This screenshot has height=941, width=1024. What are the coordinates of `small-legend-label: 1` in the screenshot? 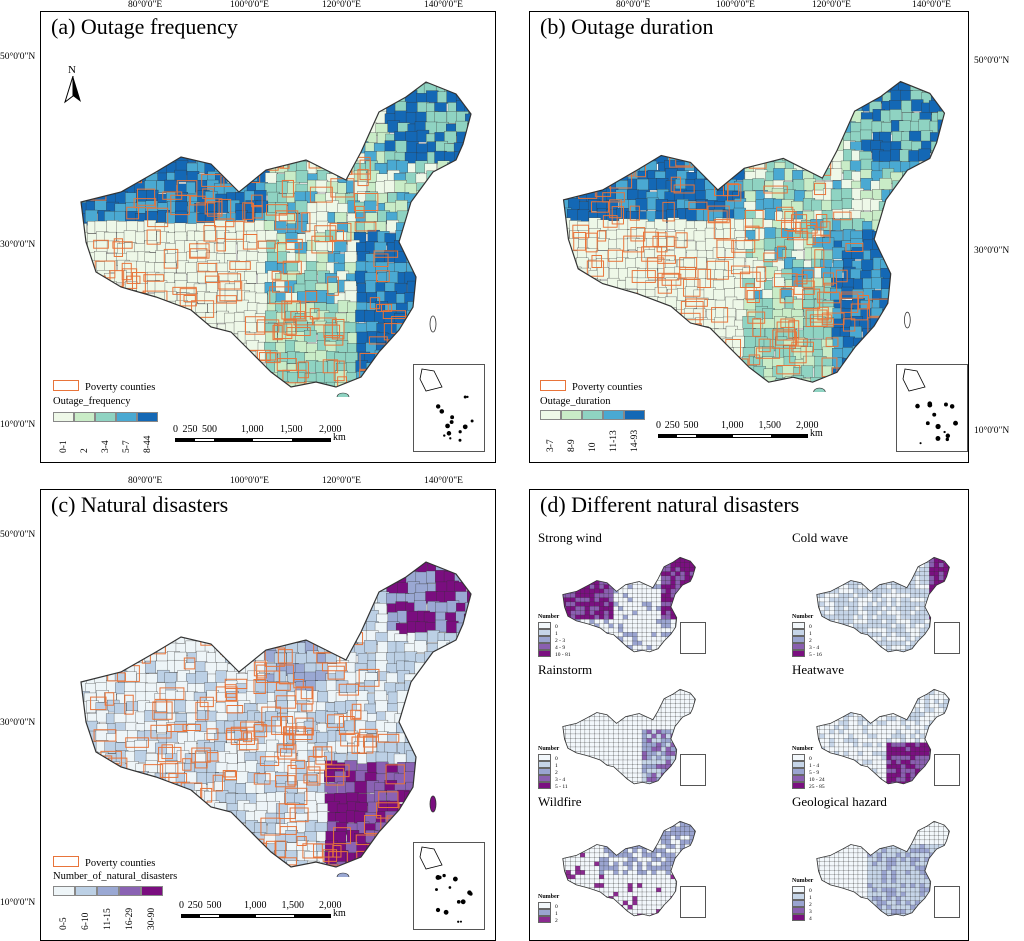 It's located at (556, 634).